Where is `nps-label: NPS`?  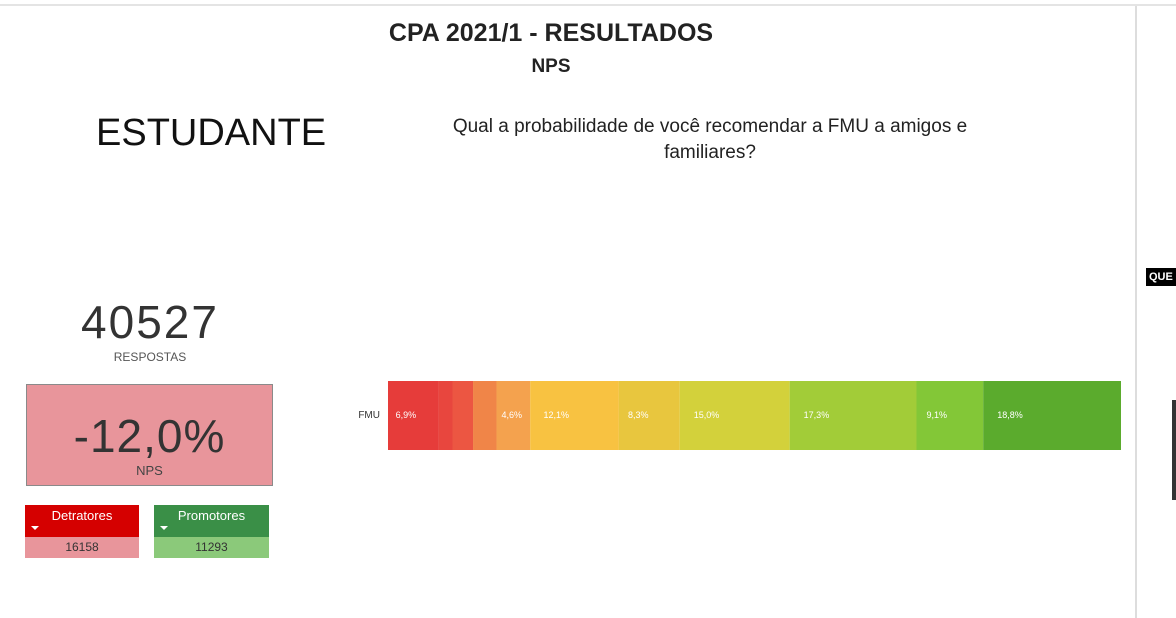 nps-label: NPS is located at coordinates (149, 470).